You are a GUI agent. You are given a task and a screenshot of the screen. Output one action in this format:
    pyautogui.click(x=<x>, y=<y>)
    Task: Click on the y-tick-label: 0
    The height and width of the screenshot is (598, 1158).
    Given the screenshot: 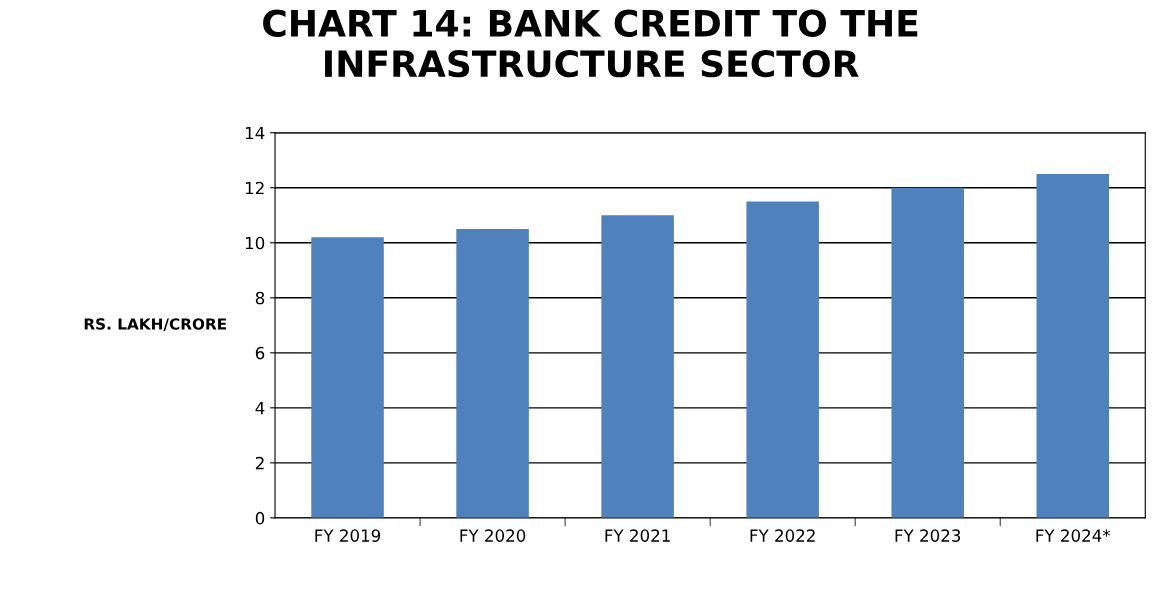 What is the action you would take?
    pyautogui.click(x=260, y=518)
    